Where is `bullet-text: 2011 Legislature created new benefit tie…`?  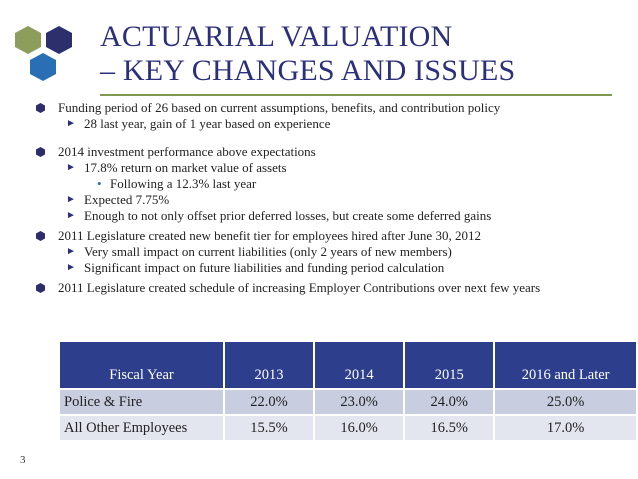 bullet-text: 2011 Legislature created new benefit tie… is located at coordinates (269, 235).